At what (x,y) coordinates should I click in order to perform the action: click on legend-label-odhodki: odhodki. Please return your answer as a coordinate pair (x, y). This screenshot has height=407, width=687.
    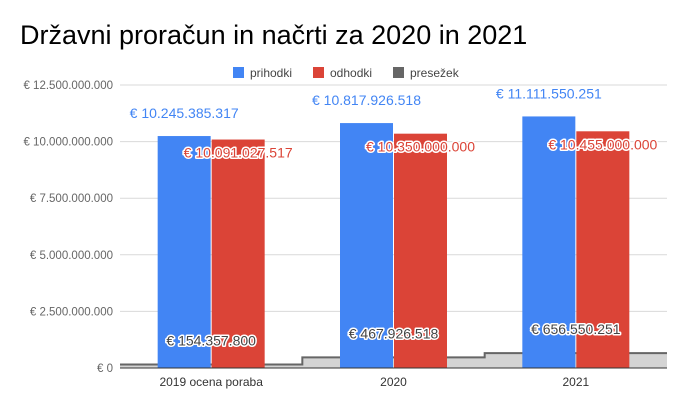
    Looking at the image, I should click on (351, 73).